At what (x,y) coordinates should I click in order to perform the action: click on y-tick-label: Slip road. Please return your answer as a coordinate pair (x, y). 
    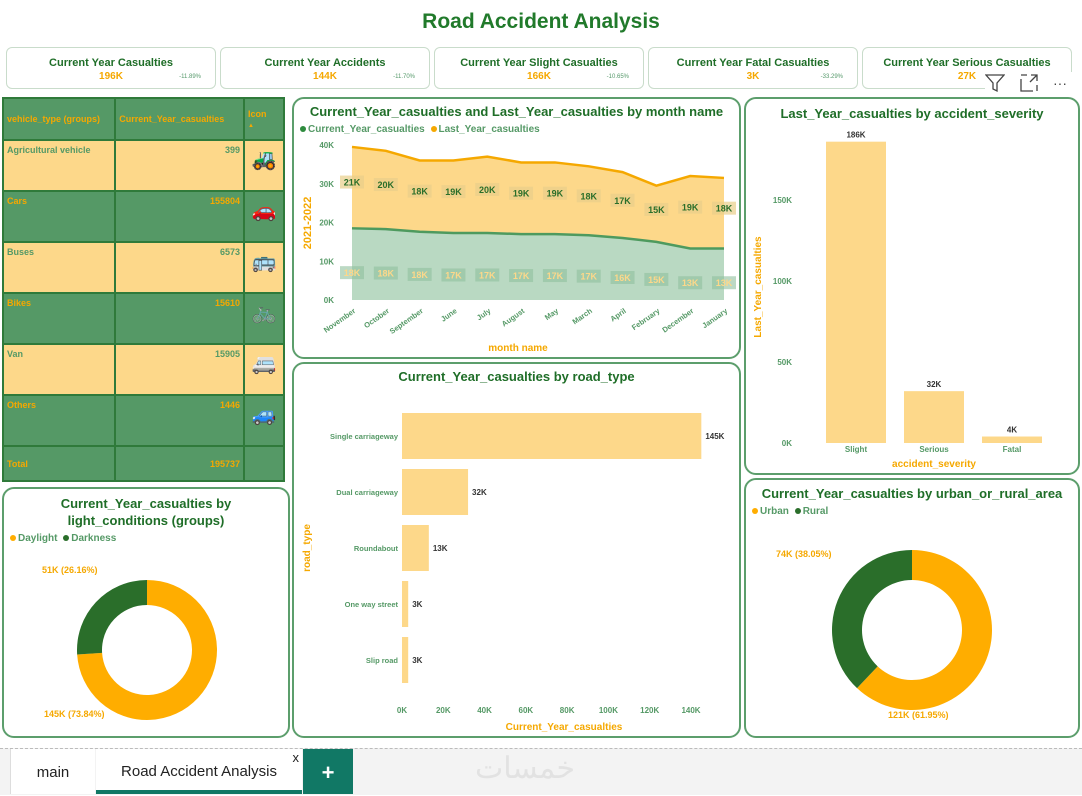
    Looking at the image, I should click on (382, 660).